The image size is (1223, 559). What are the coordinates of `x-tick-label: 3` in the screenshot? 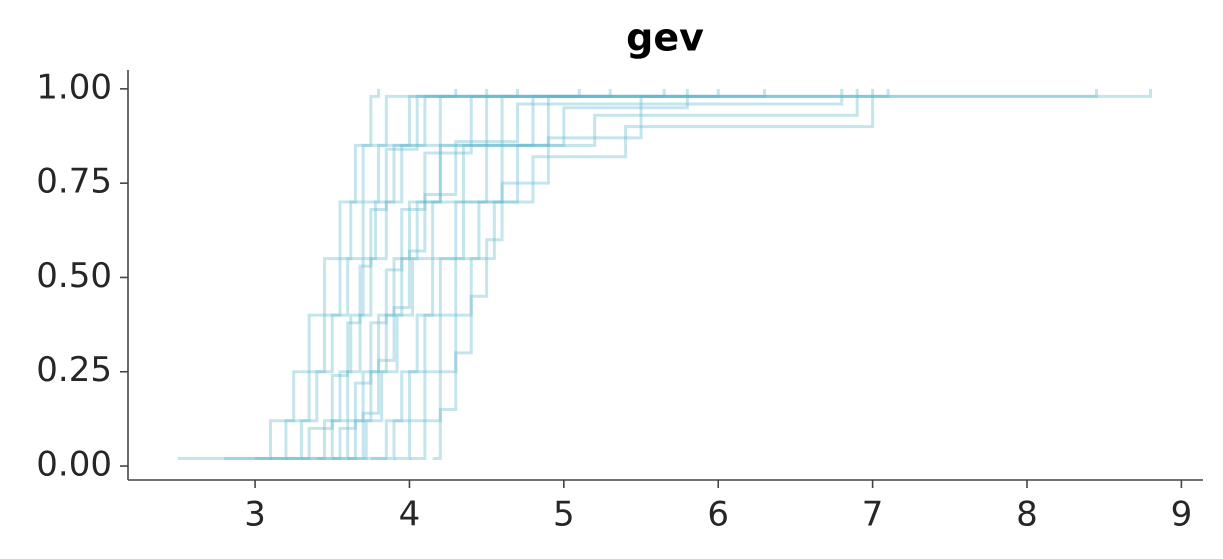 It's located at (255, 515).